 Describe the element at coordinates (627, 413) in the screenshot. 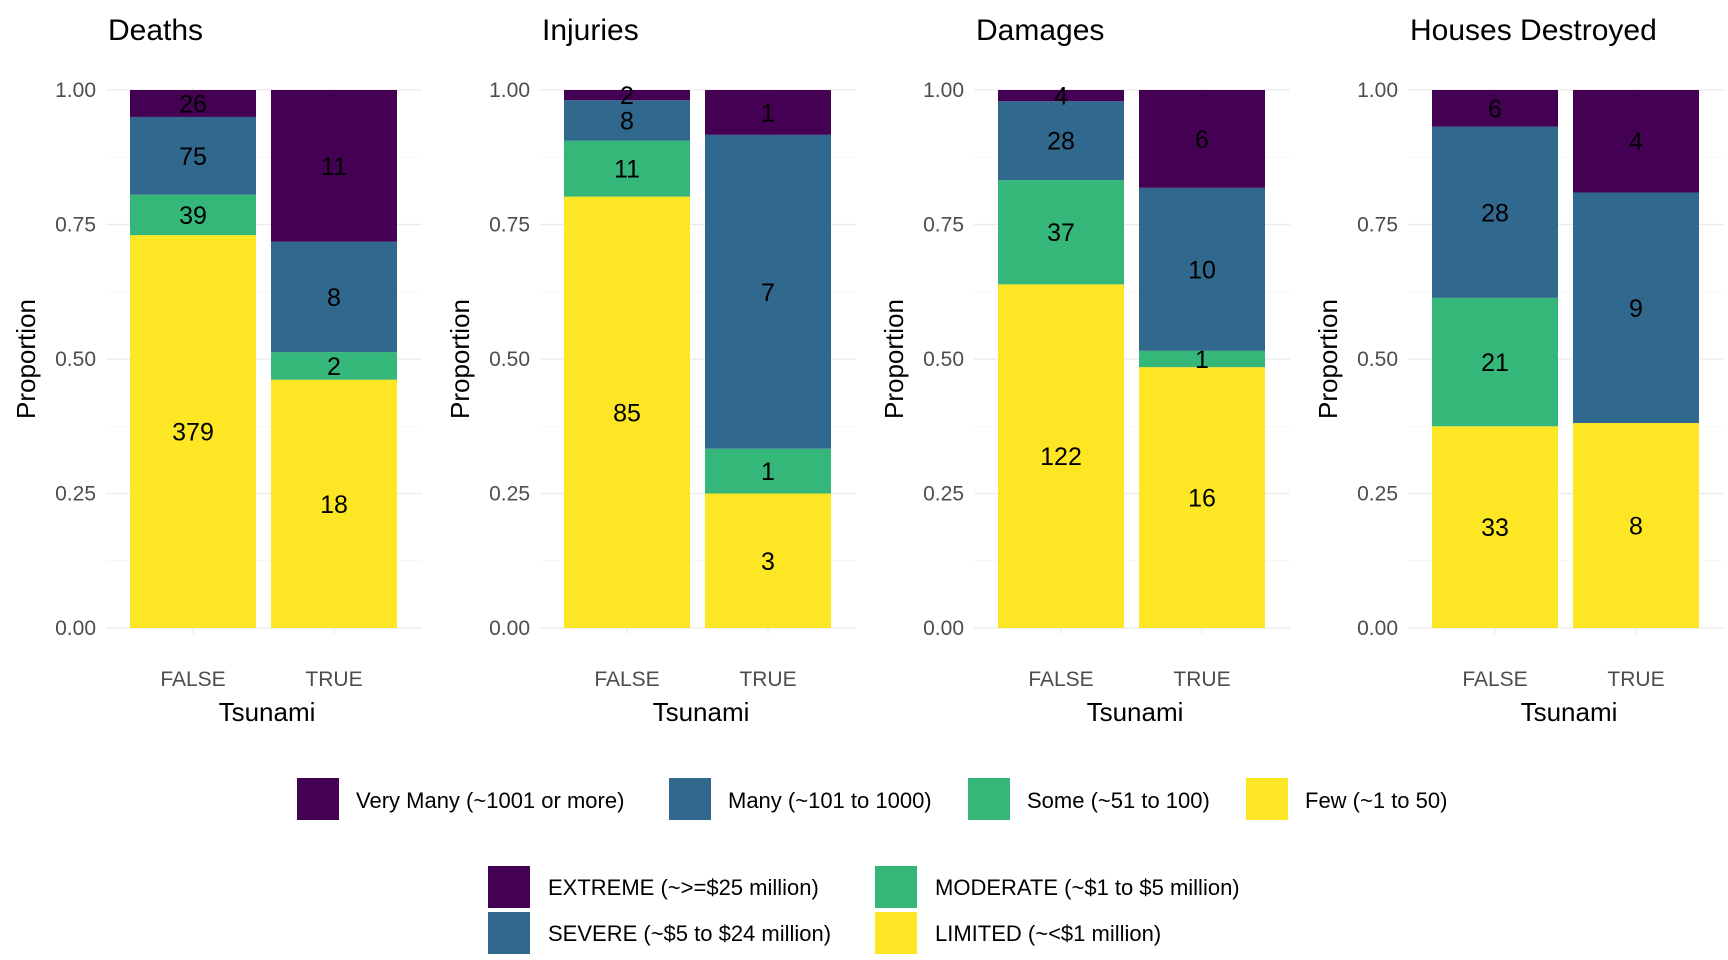

I see `bar-value-label: 85` at that location.